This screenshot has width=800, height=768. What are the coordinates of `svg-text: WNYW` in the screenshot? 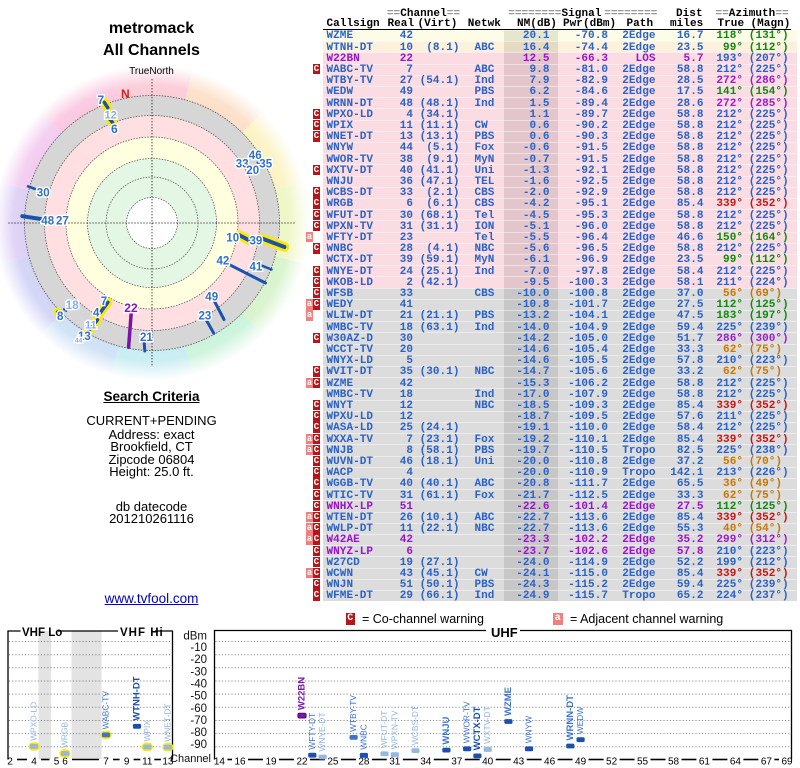 It's located at (529, 730).